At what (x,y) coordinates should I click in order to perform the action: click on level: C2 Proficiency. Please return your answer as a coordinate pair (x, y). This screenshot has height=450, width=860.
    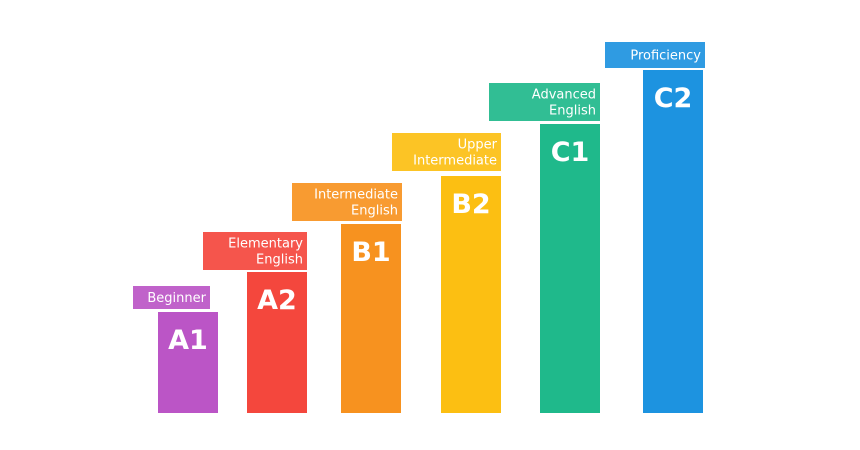
    Looking at the image, I should click on (655, 227).